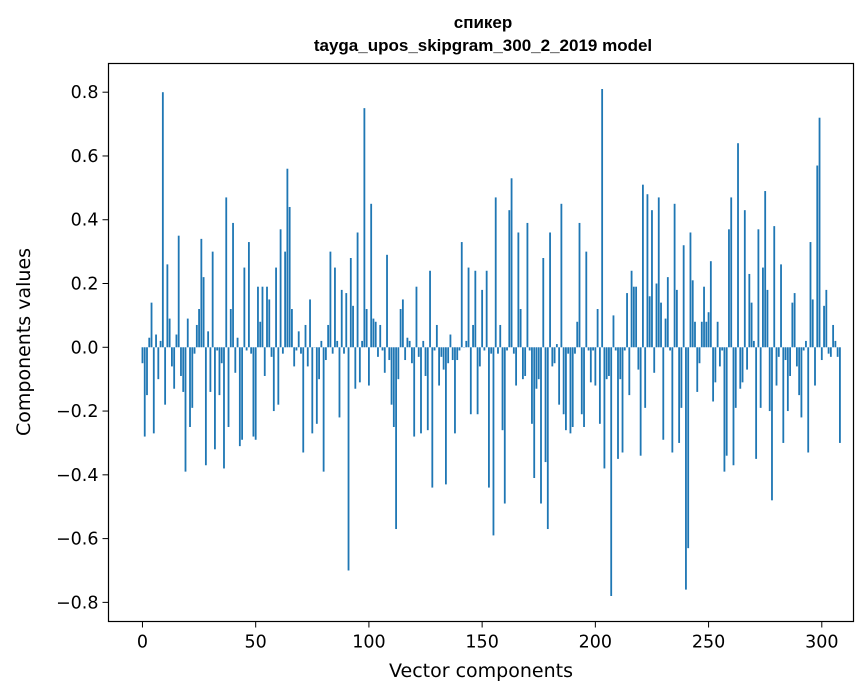 This screenshot has height=696, width=867. What do you see at coordinates (481, 671) in the screenshot?
I see `x-axis-label: Vector components` at bounding box center [481, 671].